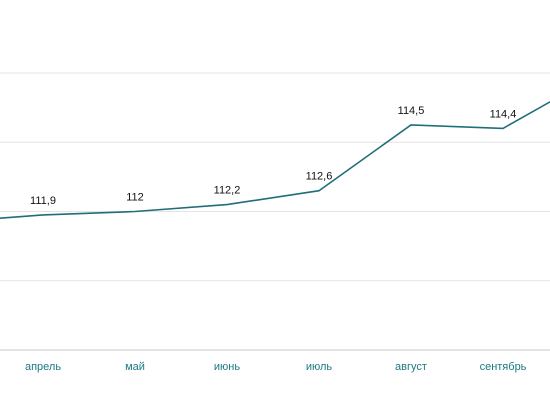 Image resolution: width=550 pixels, height=410 pixels. What do you see at coordinates (503, 367) in the screenshot?
I see `x-tick-label: сентябрь` at bounding box center [503, 367].